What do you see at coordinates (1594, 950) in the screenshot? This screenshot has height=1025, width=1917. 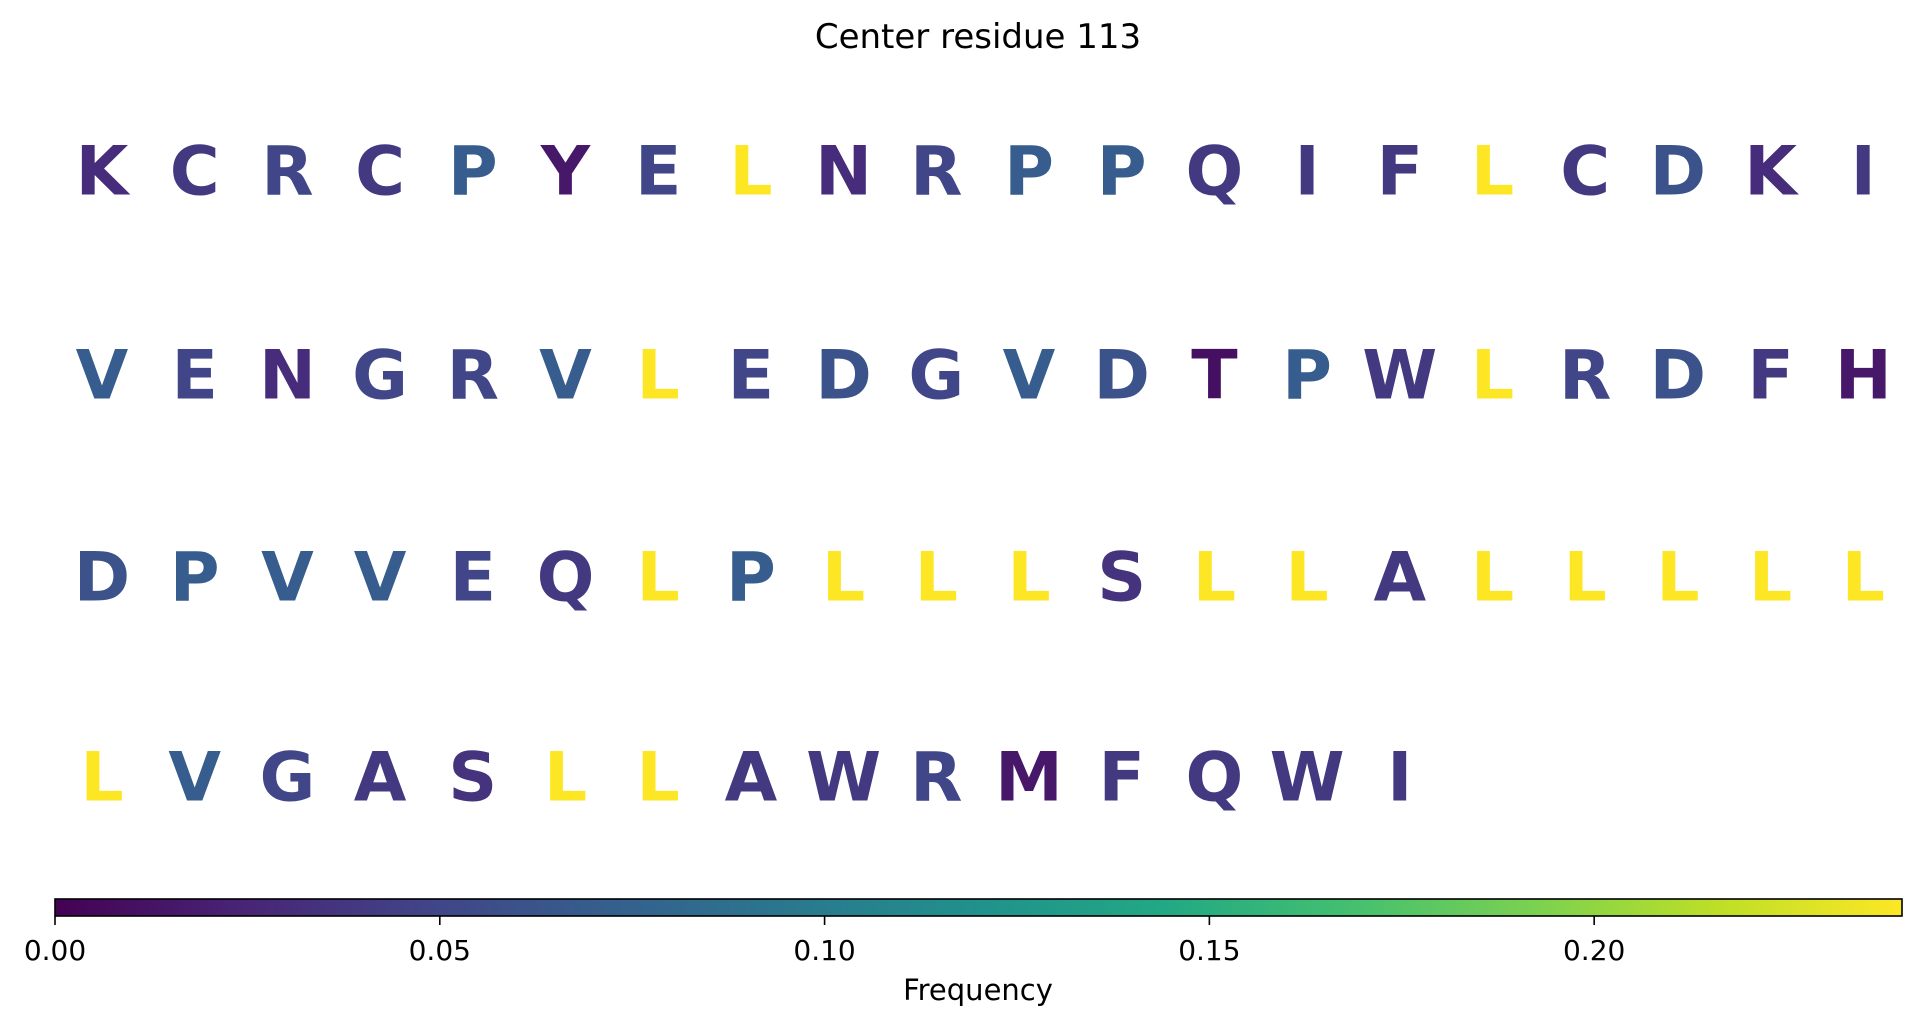 I see `colorbar-tick-label: 0.20` at bounding box center [1594, 950].